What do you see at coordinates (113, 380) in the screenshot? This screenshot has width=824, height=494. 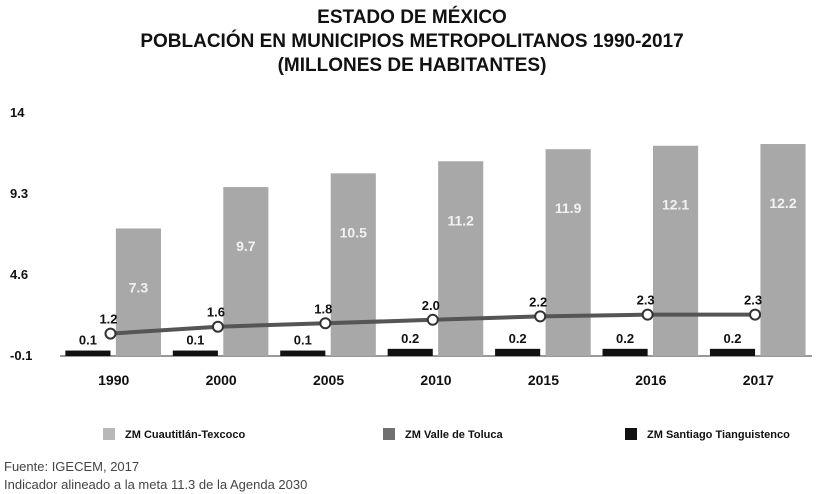 I see `x-tick-label: 1990` at bounding box center [113, 380].